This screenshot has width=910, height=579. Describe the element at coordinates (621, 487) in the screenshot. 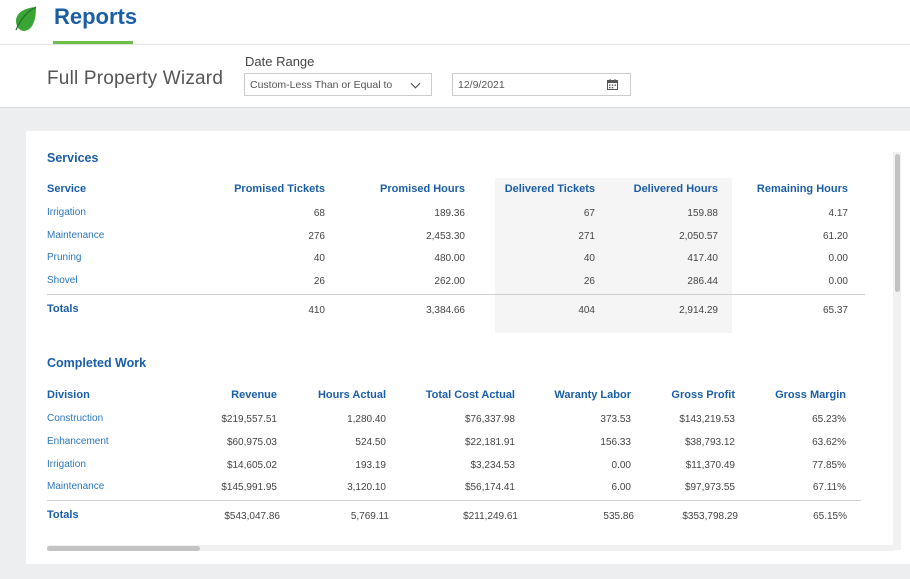

I see `table-cell: 6.00` at that location.